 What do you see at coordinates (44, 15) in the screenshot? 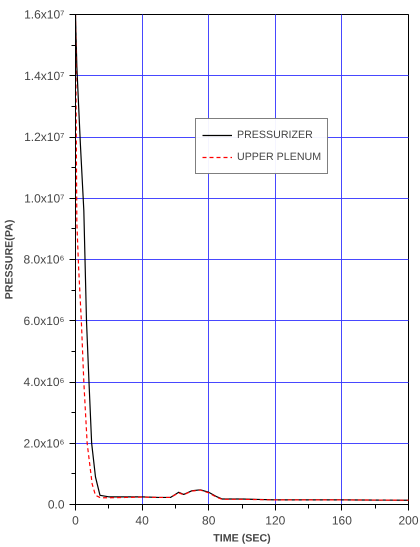
I see `y-tick-label: 1.6x10⁷` at bounding box center [44, 15].